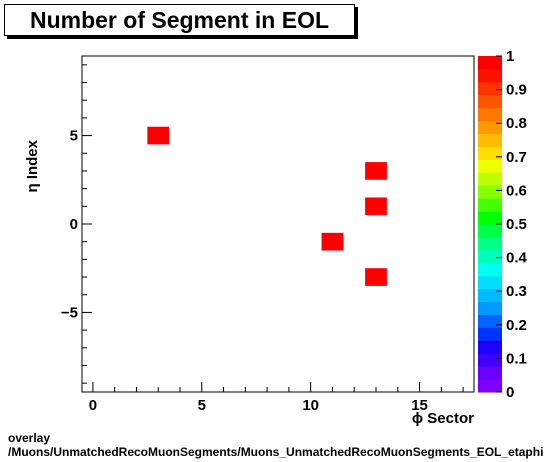 Image resolution: width=546 pixels, height=462 pixels. I want to click on x-tick-label: 5, so click(202, 405).